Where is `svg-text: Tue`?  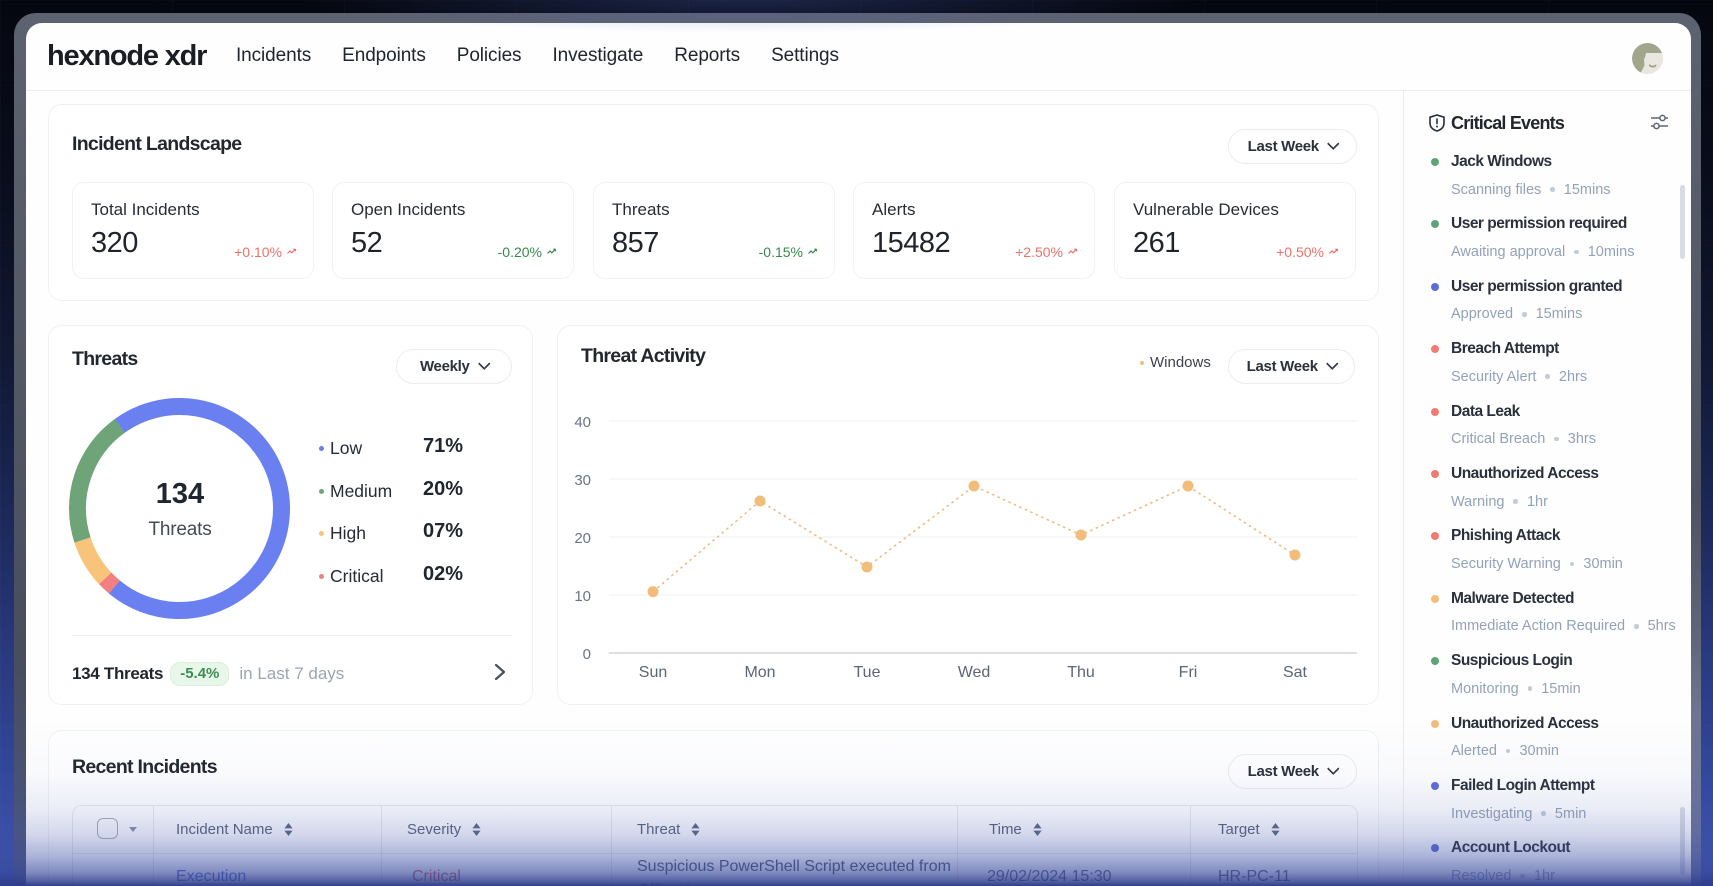 svg-text: Tue is located at coordinates (867, 672).